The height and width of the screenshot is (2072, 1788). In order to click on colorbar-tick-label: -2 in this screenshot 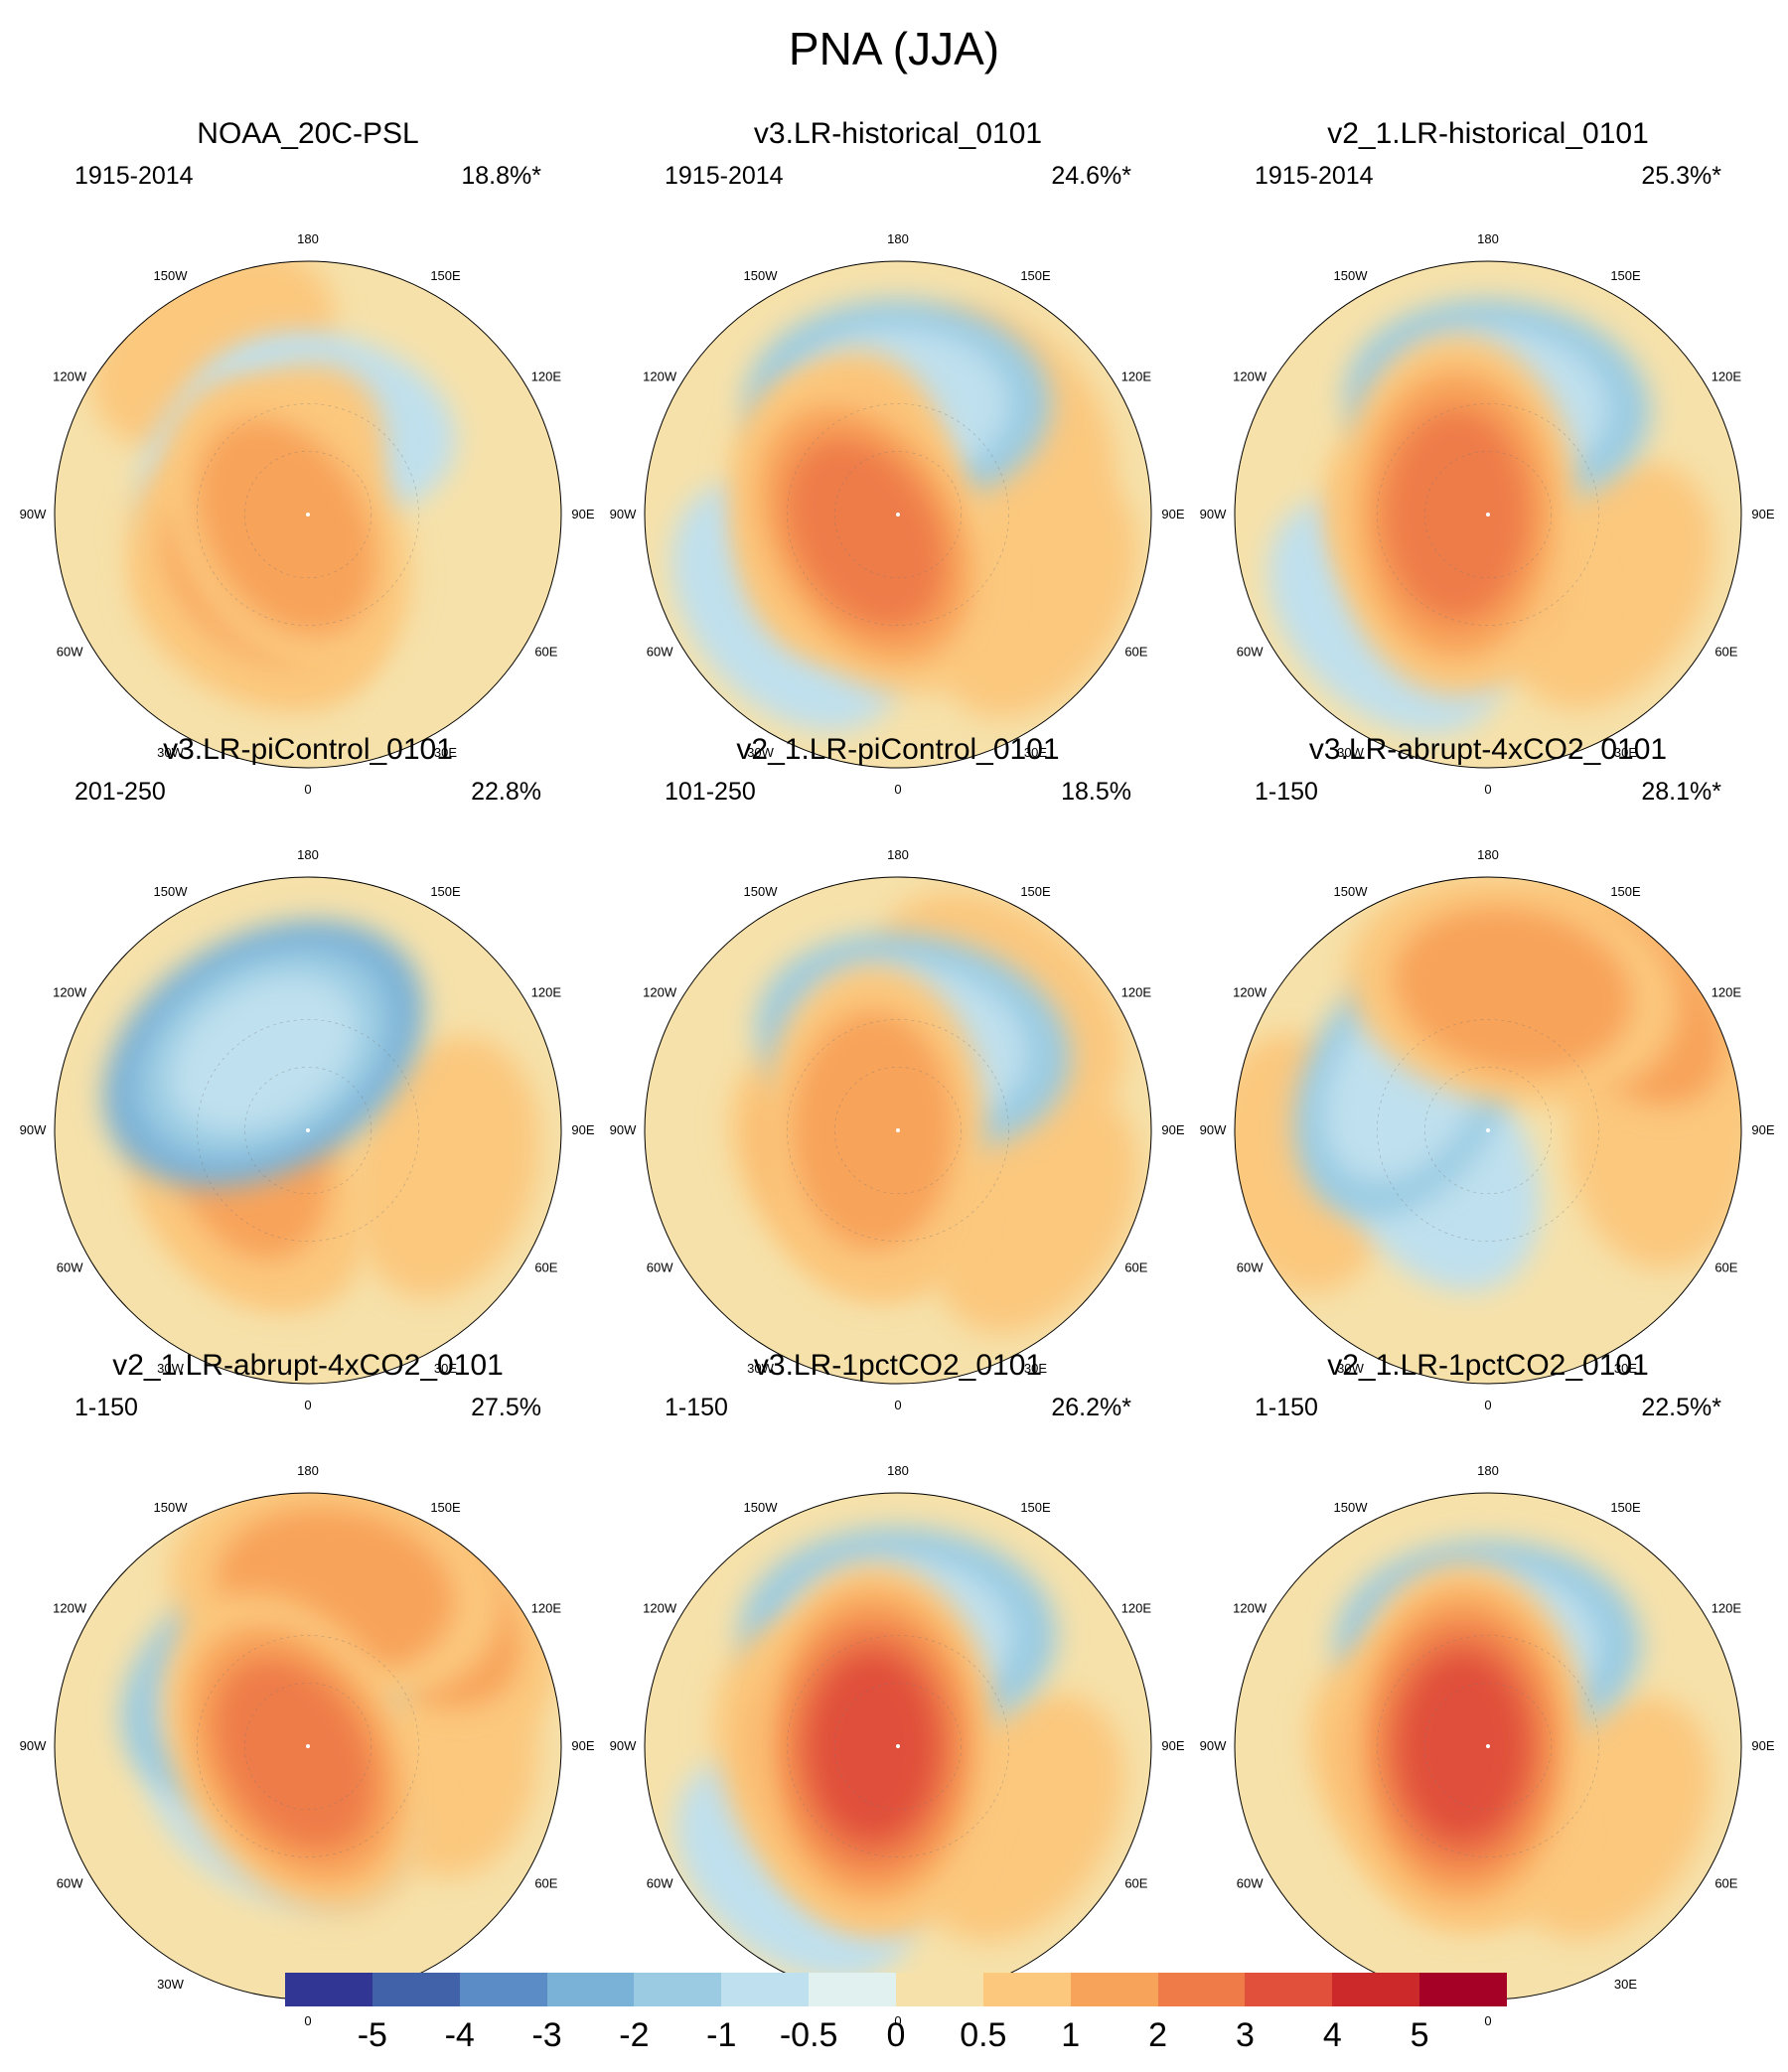, I will do `click(634, 2035)`.